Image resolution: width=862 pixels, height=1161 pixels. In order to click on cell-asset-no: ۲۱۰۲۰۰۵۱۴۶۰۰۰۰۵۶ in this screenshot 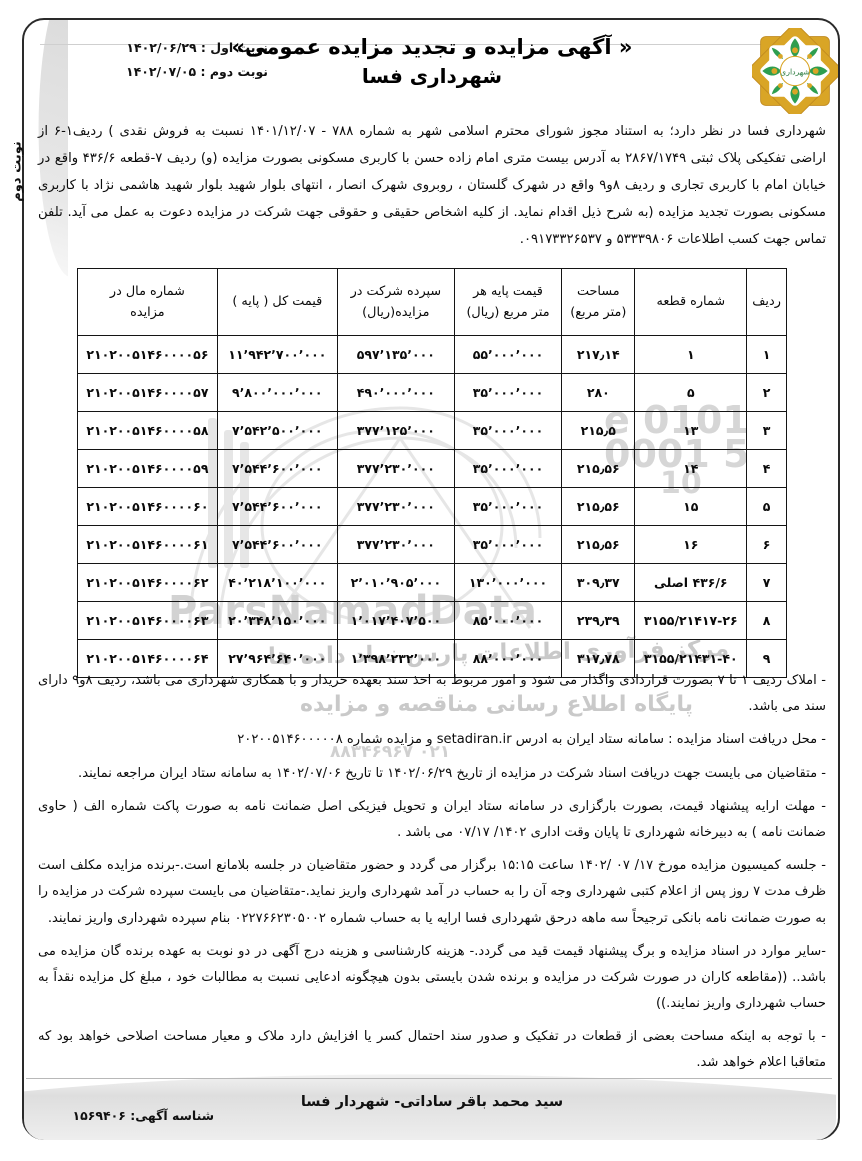, I will do `click(147, 354)`.